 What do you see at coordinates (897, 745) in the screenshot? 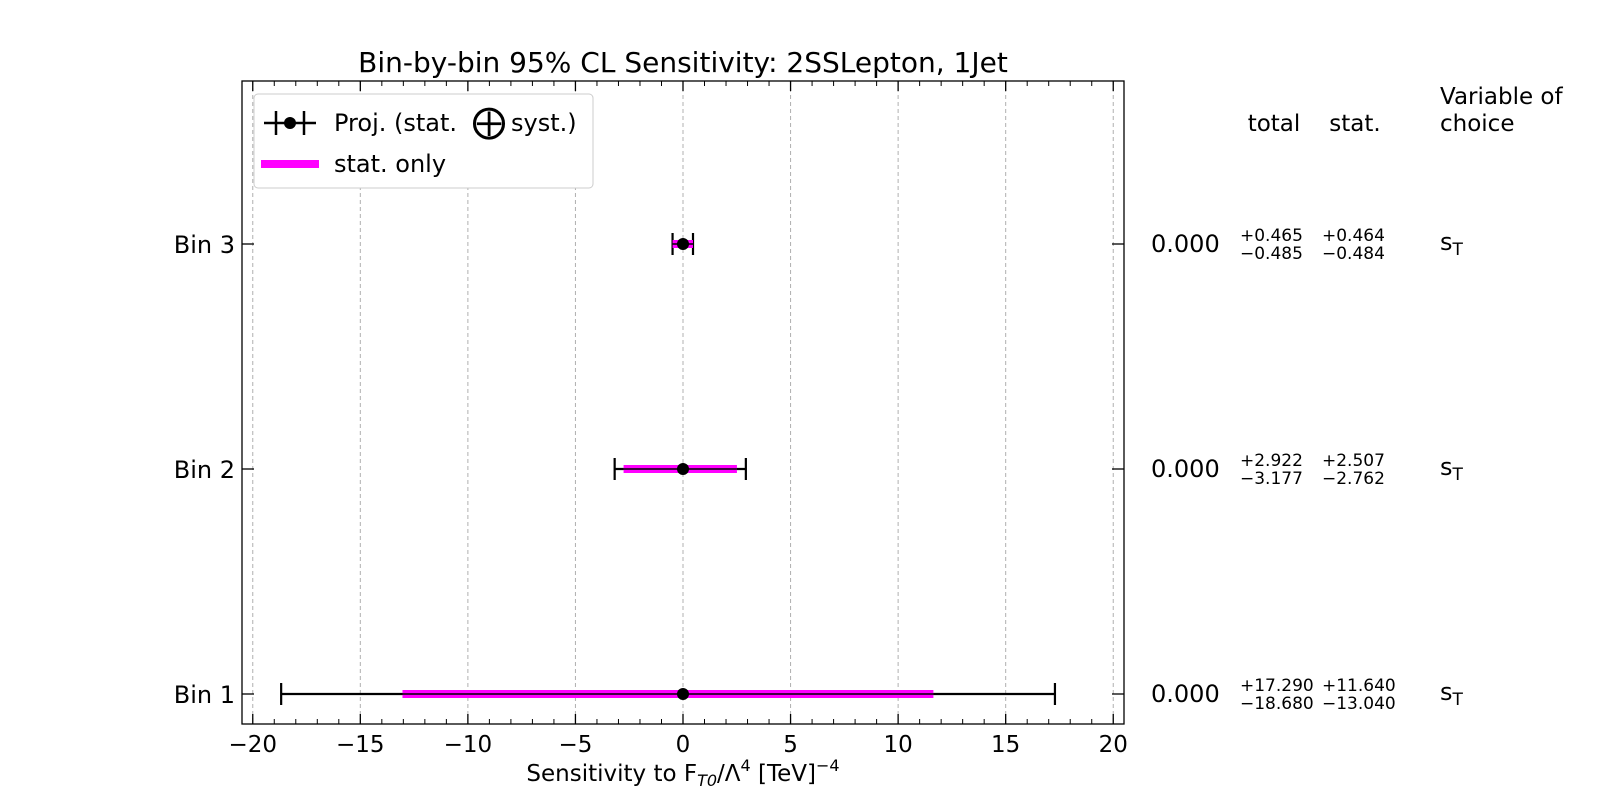
I see `x-tick-label: 10` at bounding box center [897, 745].